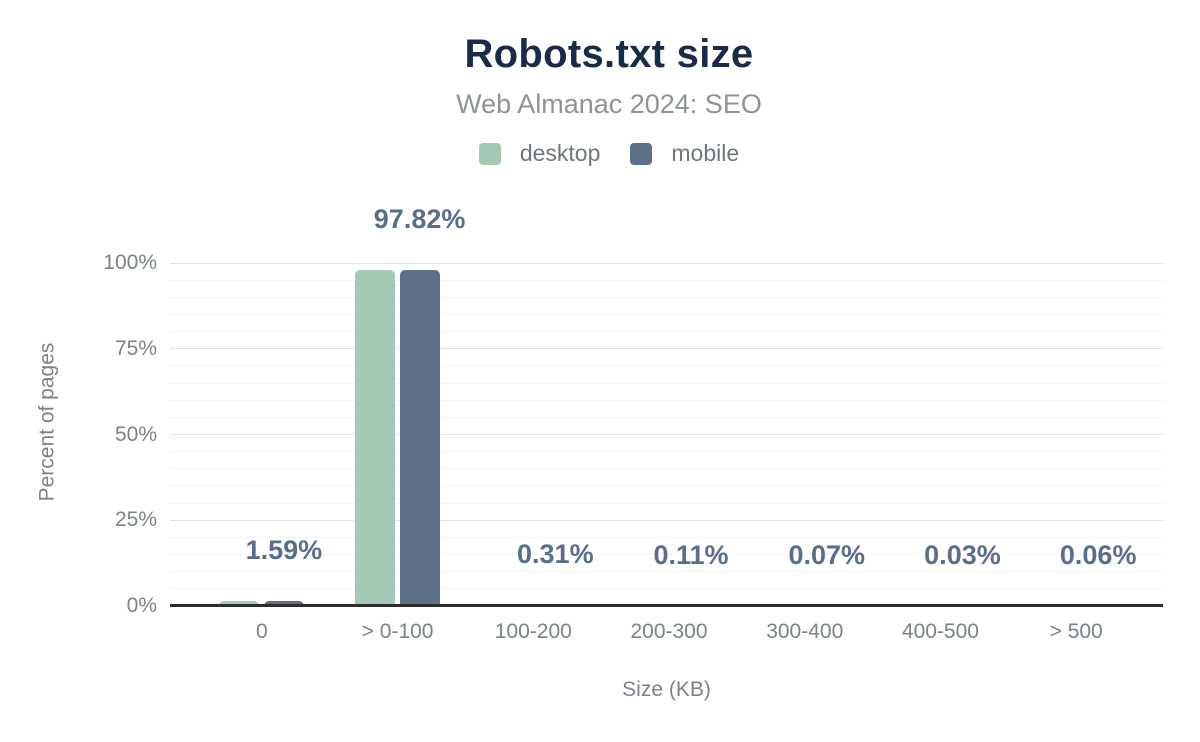  Describe the element at coordinates (705, 153) in the screenshot. I see `legend-label-mobile: mobile` at that location.